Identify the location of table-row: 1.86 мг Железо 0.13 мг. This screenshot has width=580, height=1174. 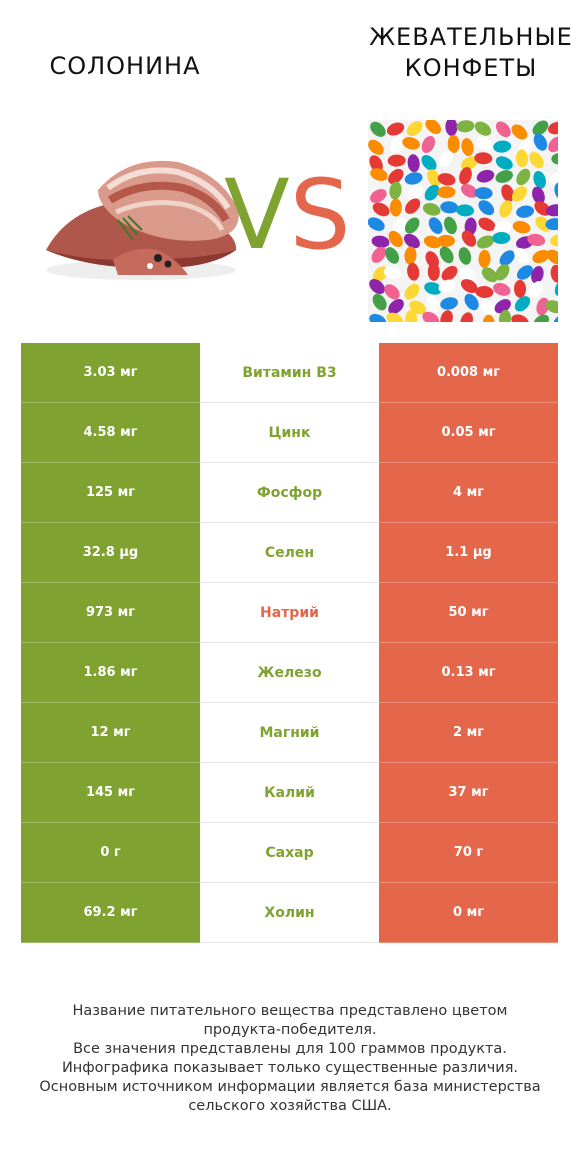
(289, 673).